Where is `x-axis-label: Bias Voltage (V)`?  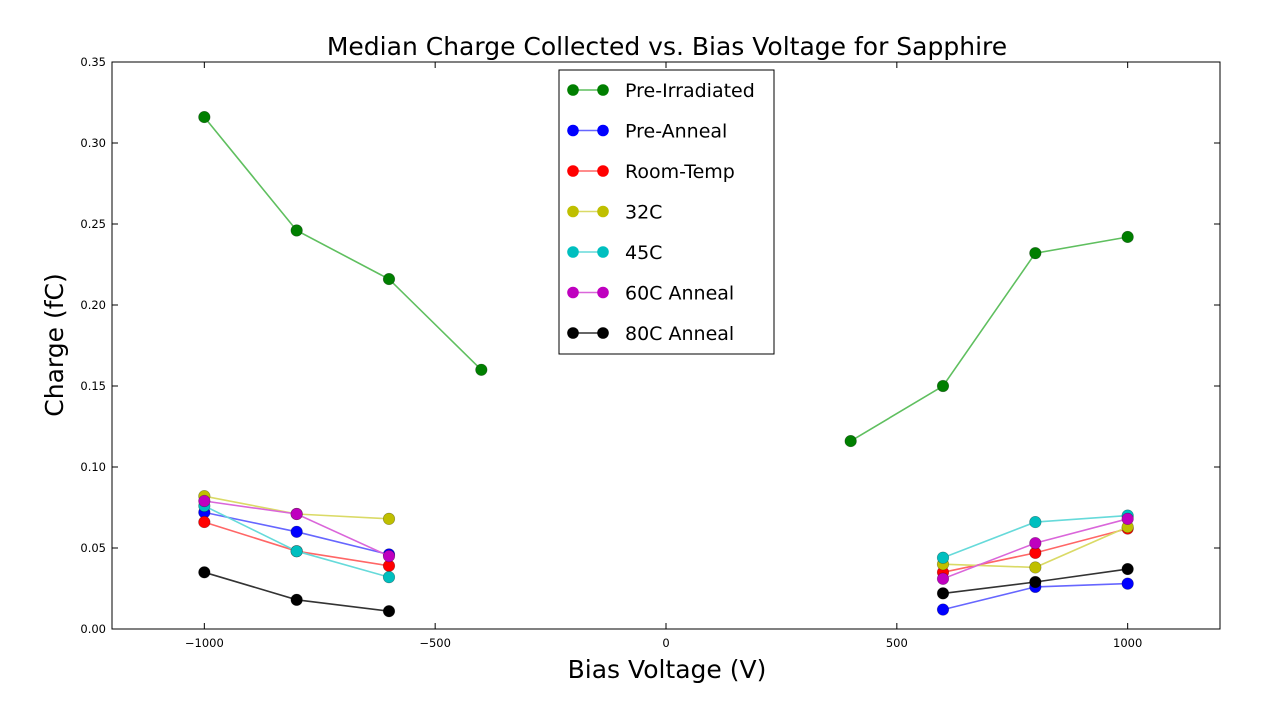 x-axis-label: Bias Voltage (V) is located at coordinates (667, 669).